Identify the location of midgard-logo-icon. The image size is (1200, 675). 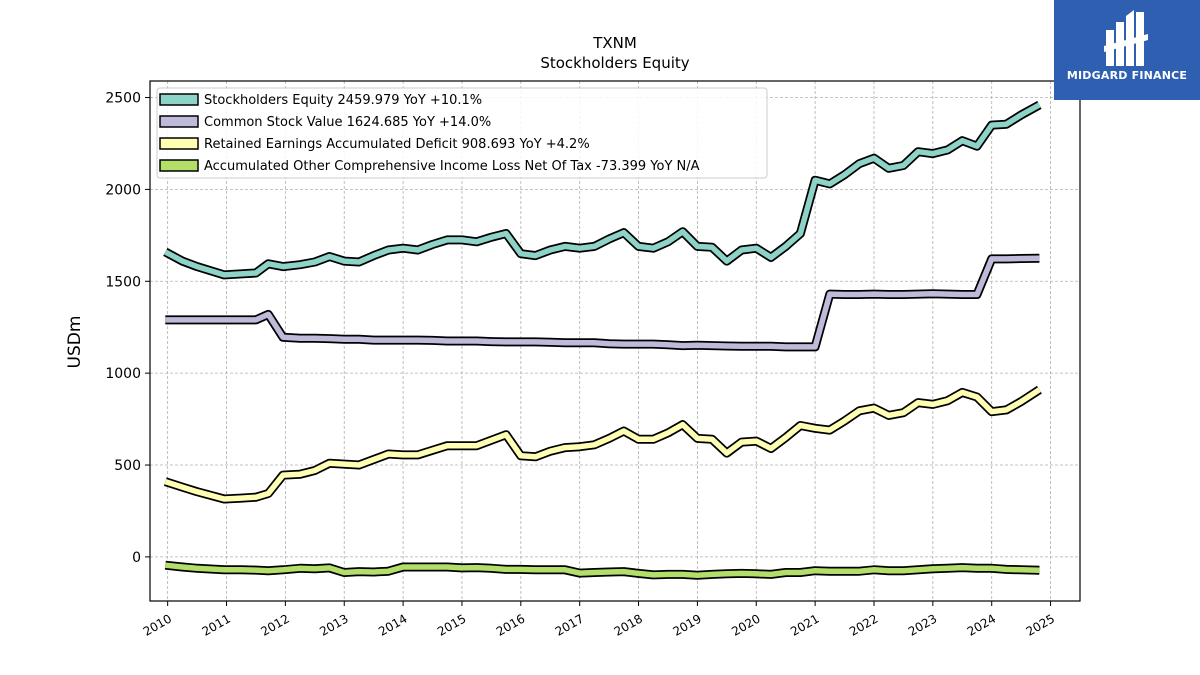
(1126, 38).